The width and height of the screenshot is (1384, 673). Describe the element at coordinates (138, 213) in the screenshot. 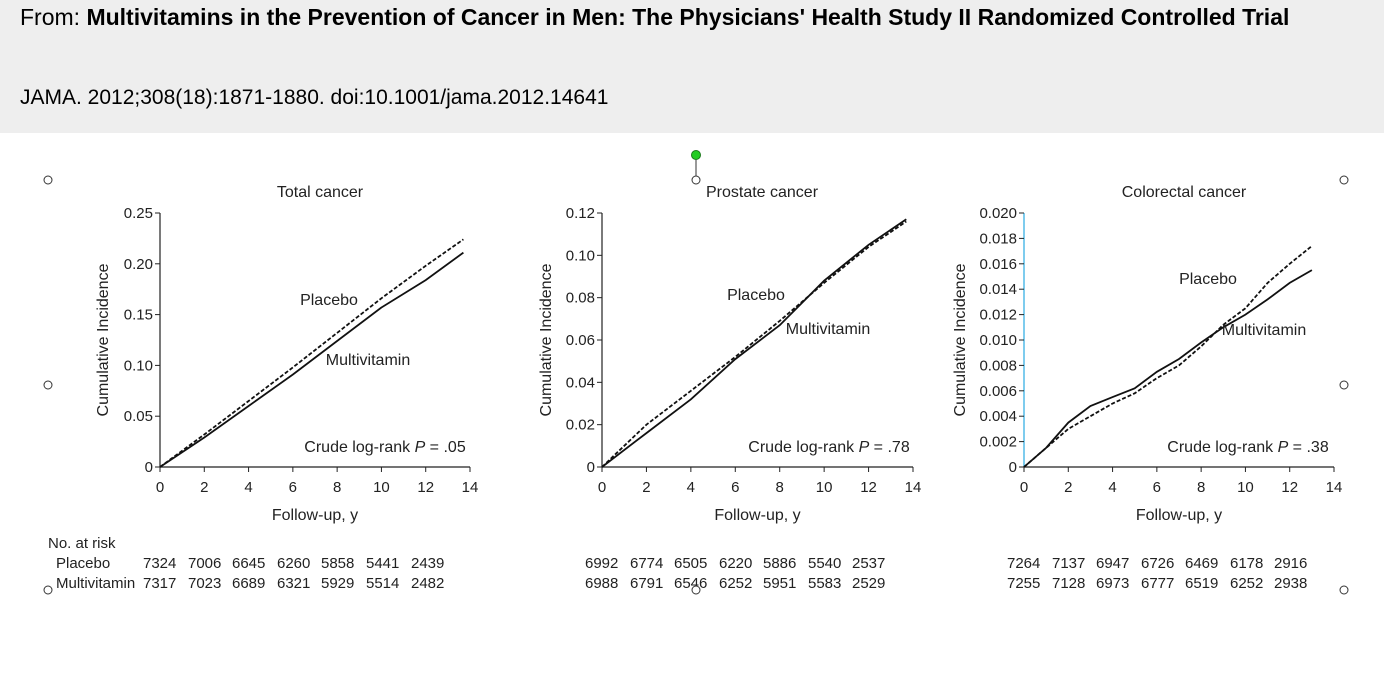

I see `y-tick-label: 0.25` at that location.